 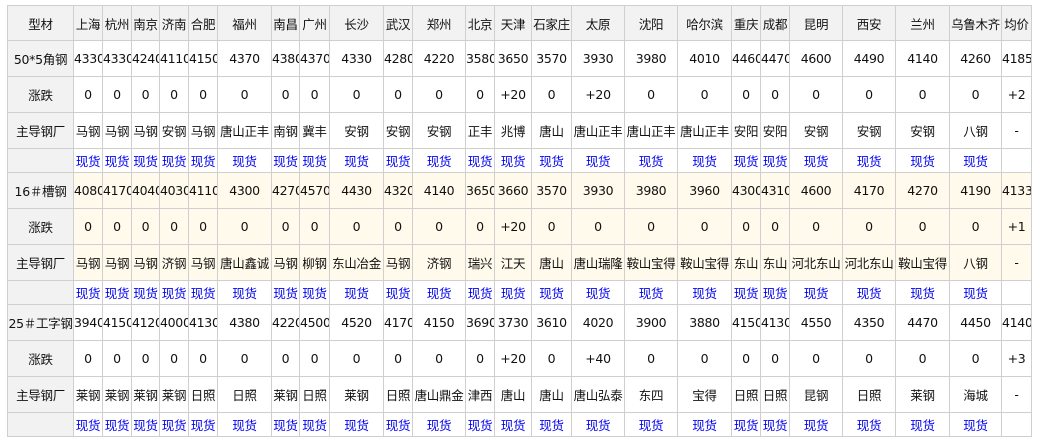 What do you see at coordinates (174, 262) in the screenshot?
I see `mill-cell: 济钢` at bounding box center [174, 262].